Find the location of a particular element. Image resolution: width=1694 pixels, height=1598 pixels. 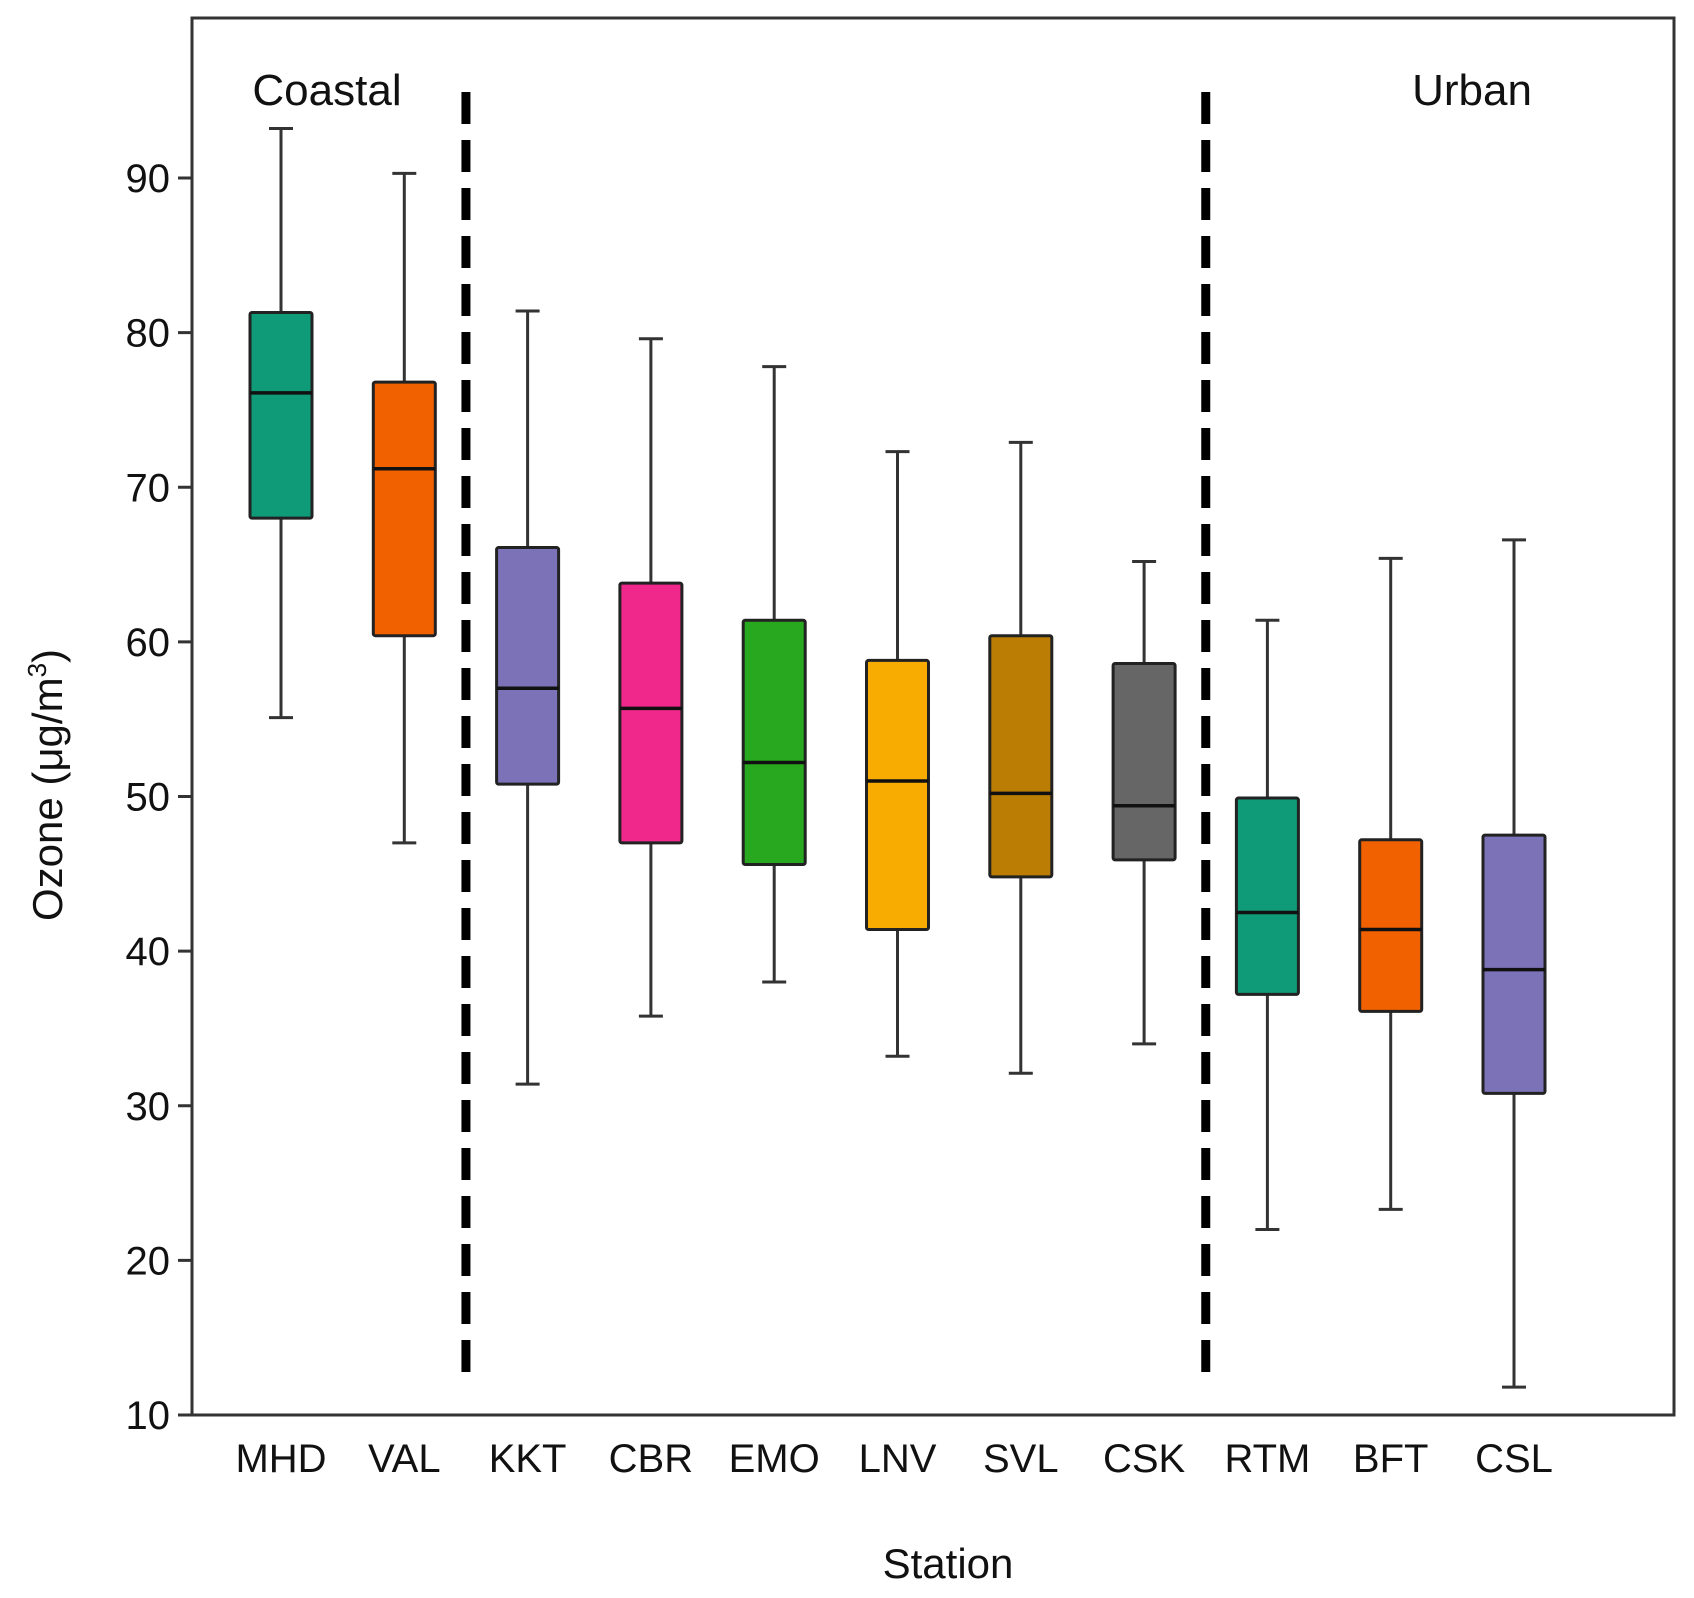

box-emo is located at coordinates (774, 674).